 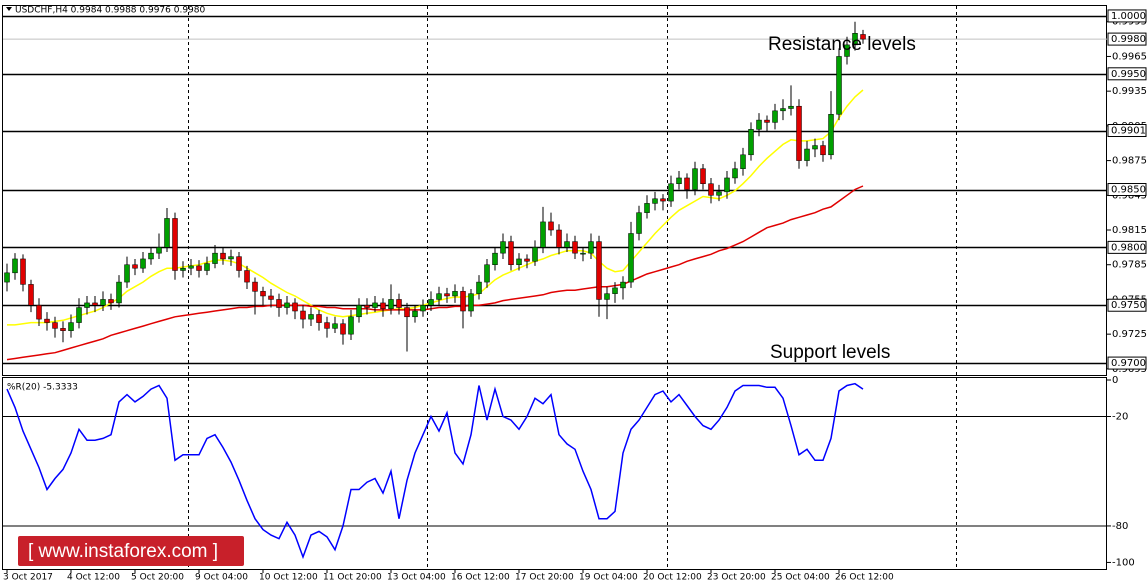 What do you see at coordinates (830, 352) in the screenshot?
I see `annotation: Support levels` at bounding box center [830, 352].